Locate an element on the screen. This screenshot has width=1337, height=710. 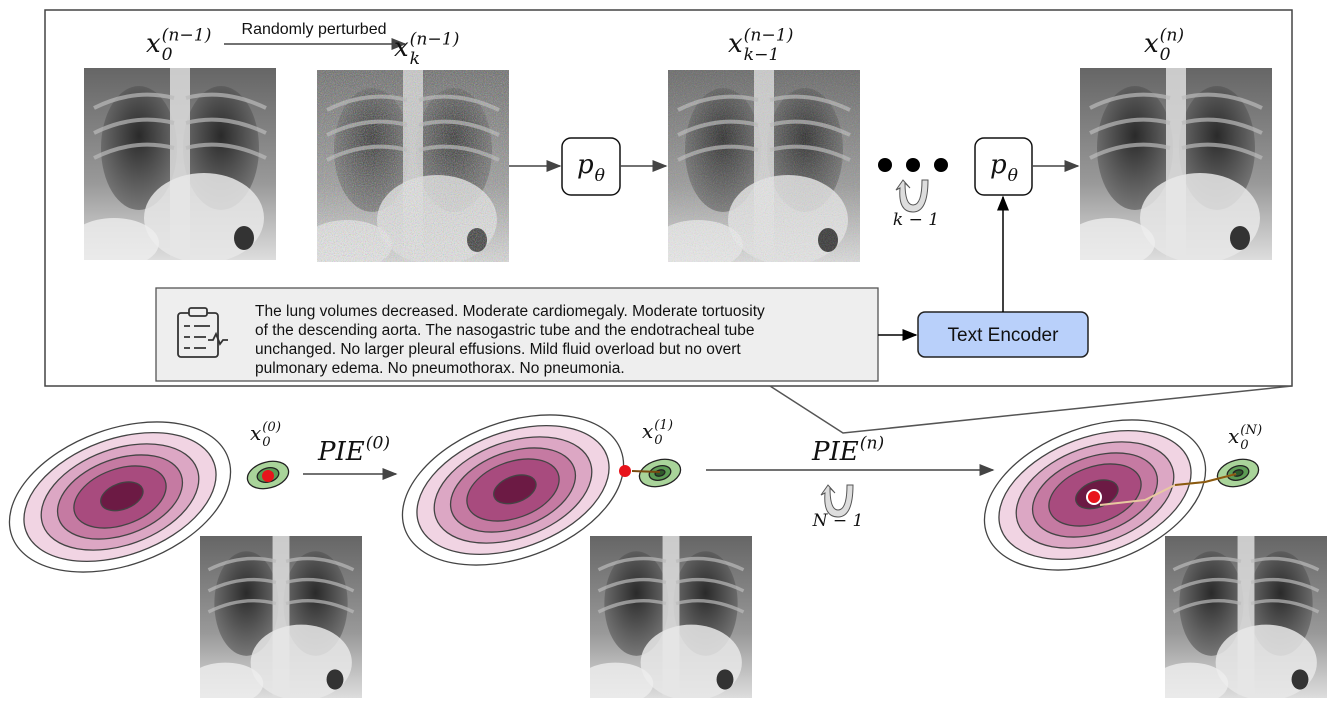
math-label: x (n−1)k is located at coordinates (426, 49).